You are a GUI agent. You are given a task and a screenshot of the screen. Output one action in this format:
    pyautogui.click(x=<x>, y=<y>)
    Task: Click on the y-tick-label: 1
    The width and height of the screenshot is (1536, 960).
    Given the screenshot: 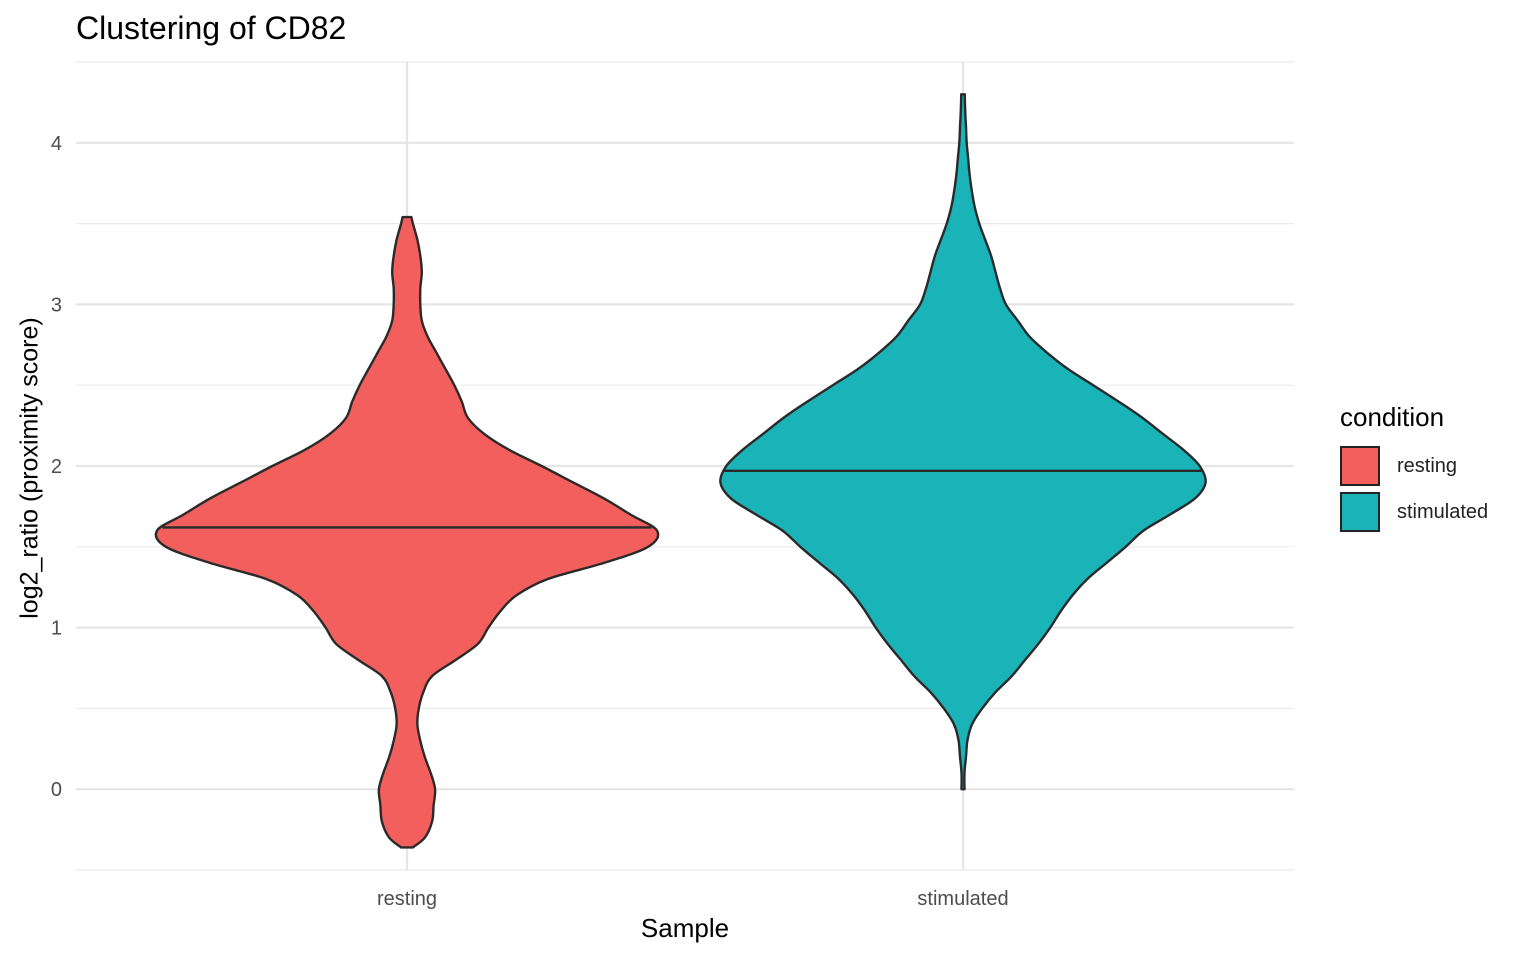 What is the action you would take?
    pyautogui.click(x=56, y=629)
    